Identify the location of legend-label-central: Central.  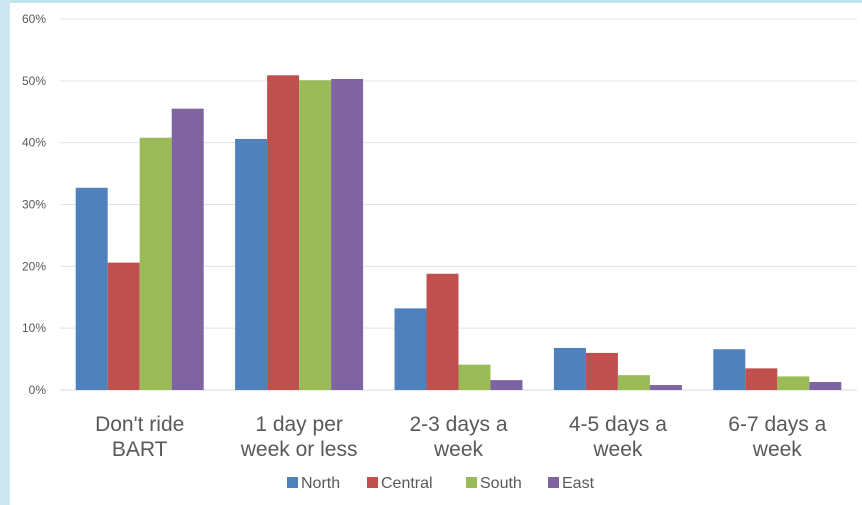
(407, 483).